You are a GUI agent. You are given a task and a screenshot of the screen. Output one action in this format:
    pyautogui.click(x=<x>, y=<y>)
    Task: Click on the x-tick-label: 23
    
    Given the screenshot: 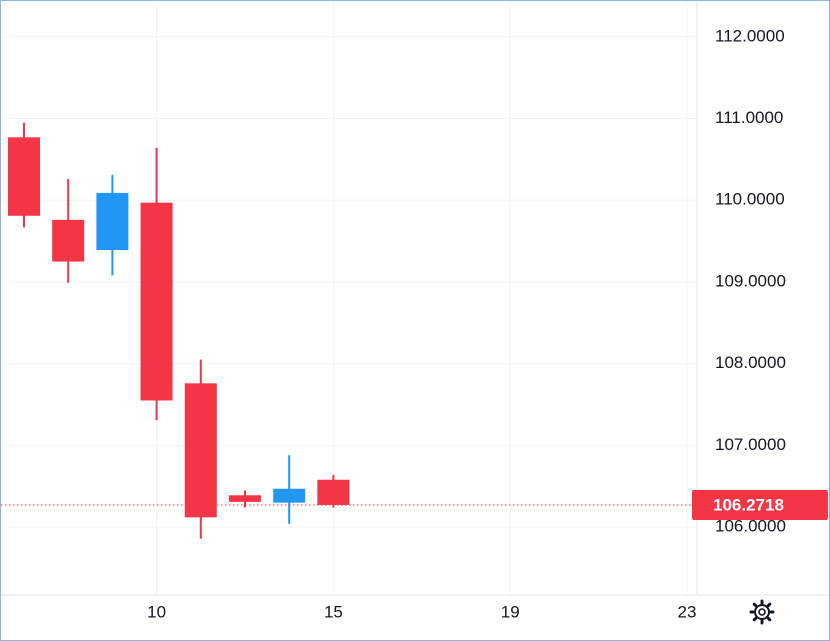 What is the action you would take?
    pyautogui.click(x=687, y=611)
    